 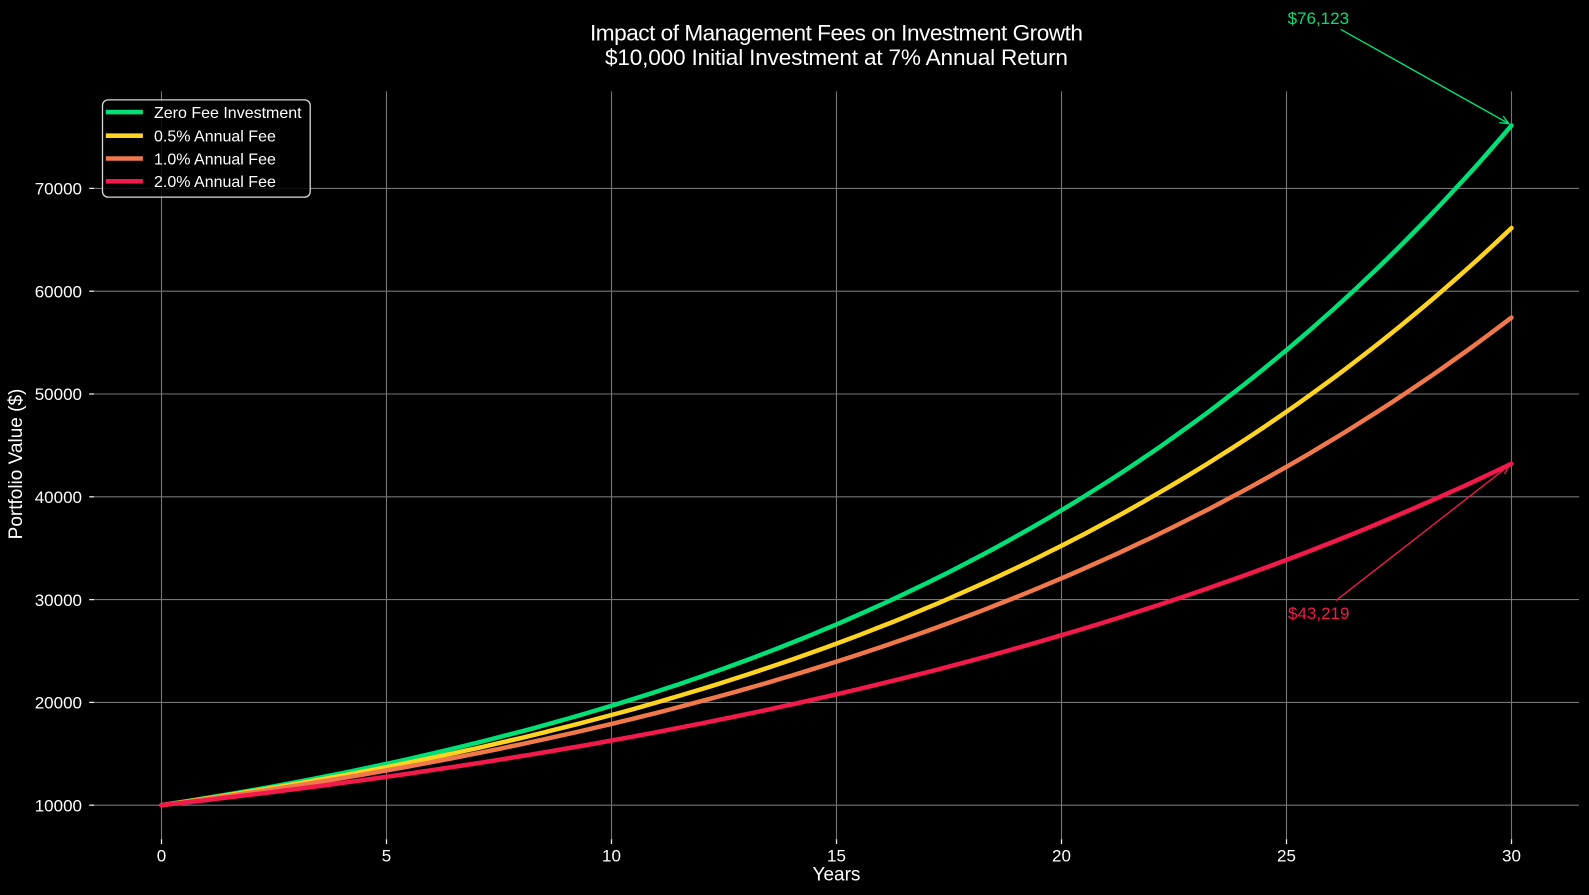 What do you see at coordinates (386, 856) in the screenshot?
I see `svg-text: 5` at bounding box center [386, 856].